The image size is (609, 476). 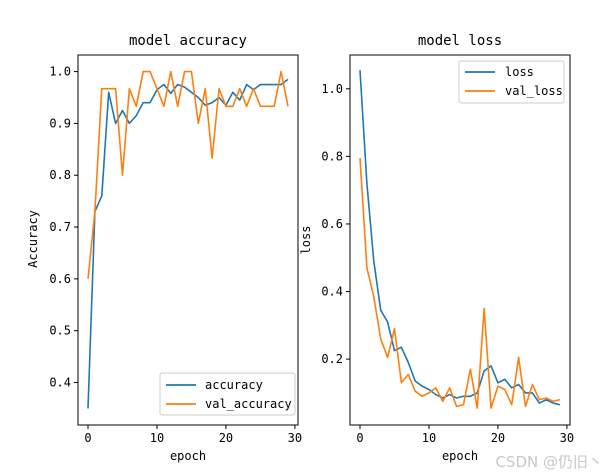 What do you see at coordinates (226, 438) in the screenshot?
I see `accuracy-x-tick-label: 20` at bounding box center [226, 438].